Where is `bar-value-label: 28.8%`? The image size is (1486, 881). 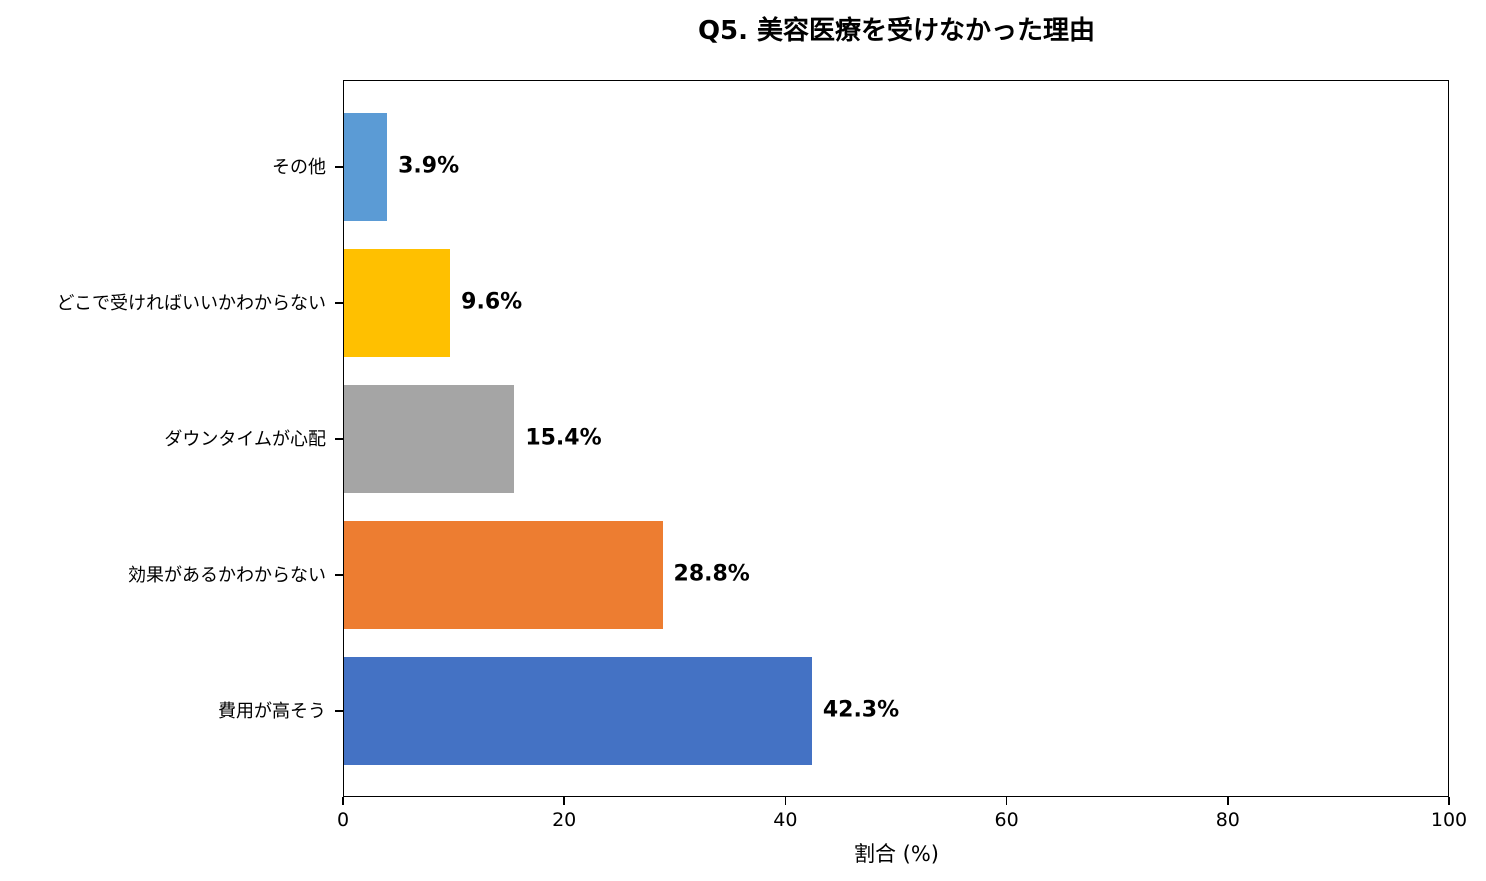 bar-value-label: 28.8% is located at coordinates (711, 574).